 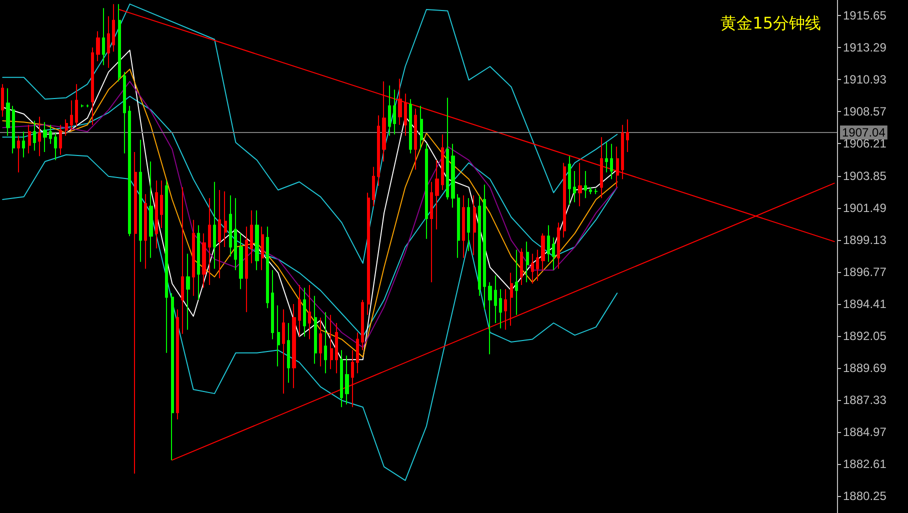 What do you see at coordinates (865, 239) in the screenshot?
I see `y-tick-label: 1899.13` at bounding box center [865, 239].